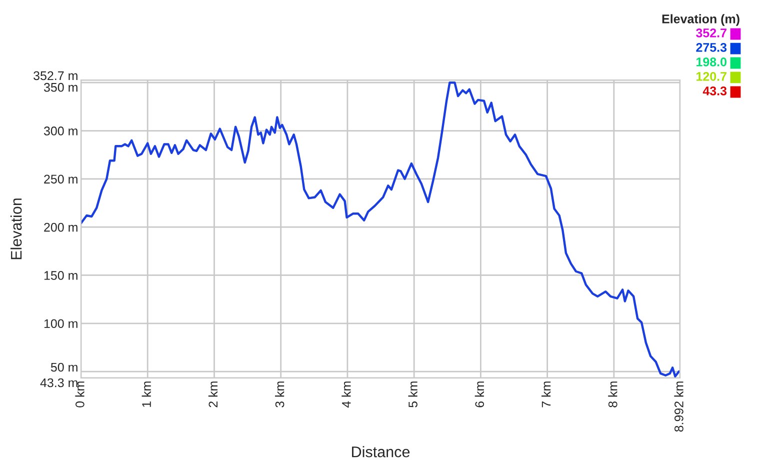  Describe the element at coordinates (61, 131) in the screenshot. I see `y-tick-label: 300 m` at that location.